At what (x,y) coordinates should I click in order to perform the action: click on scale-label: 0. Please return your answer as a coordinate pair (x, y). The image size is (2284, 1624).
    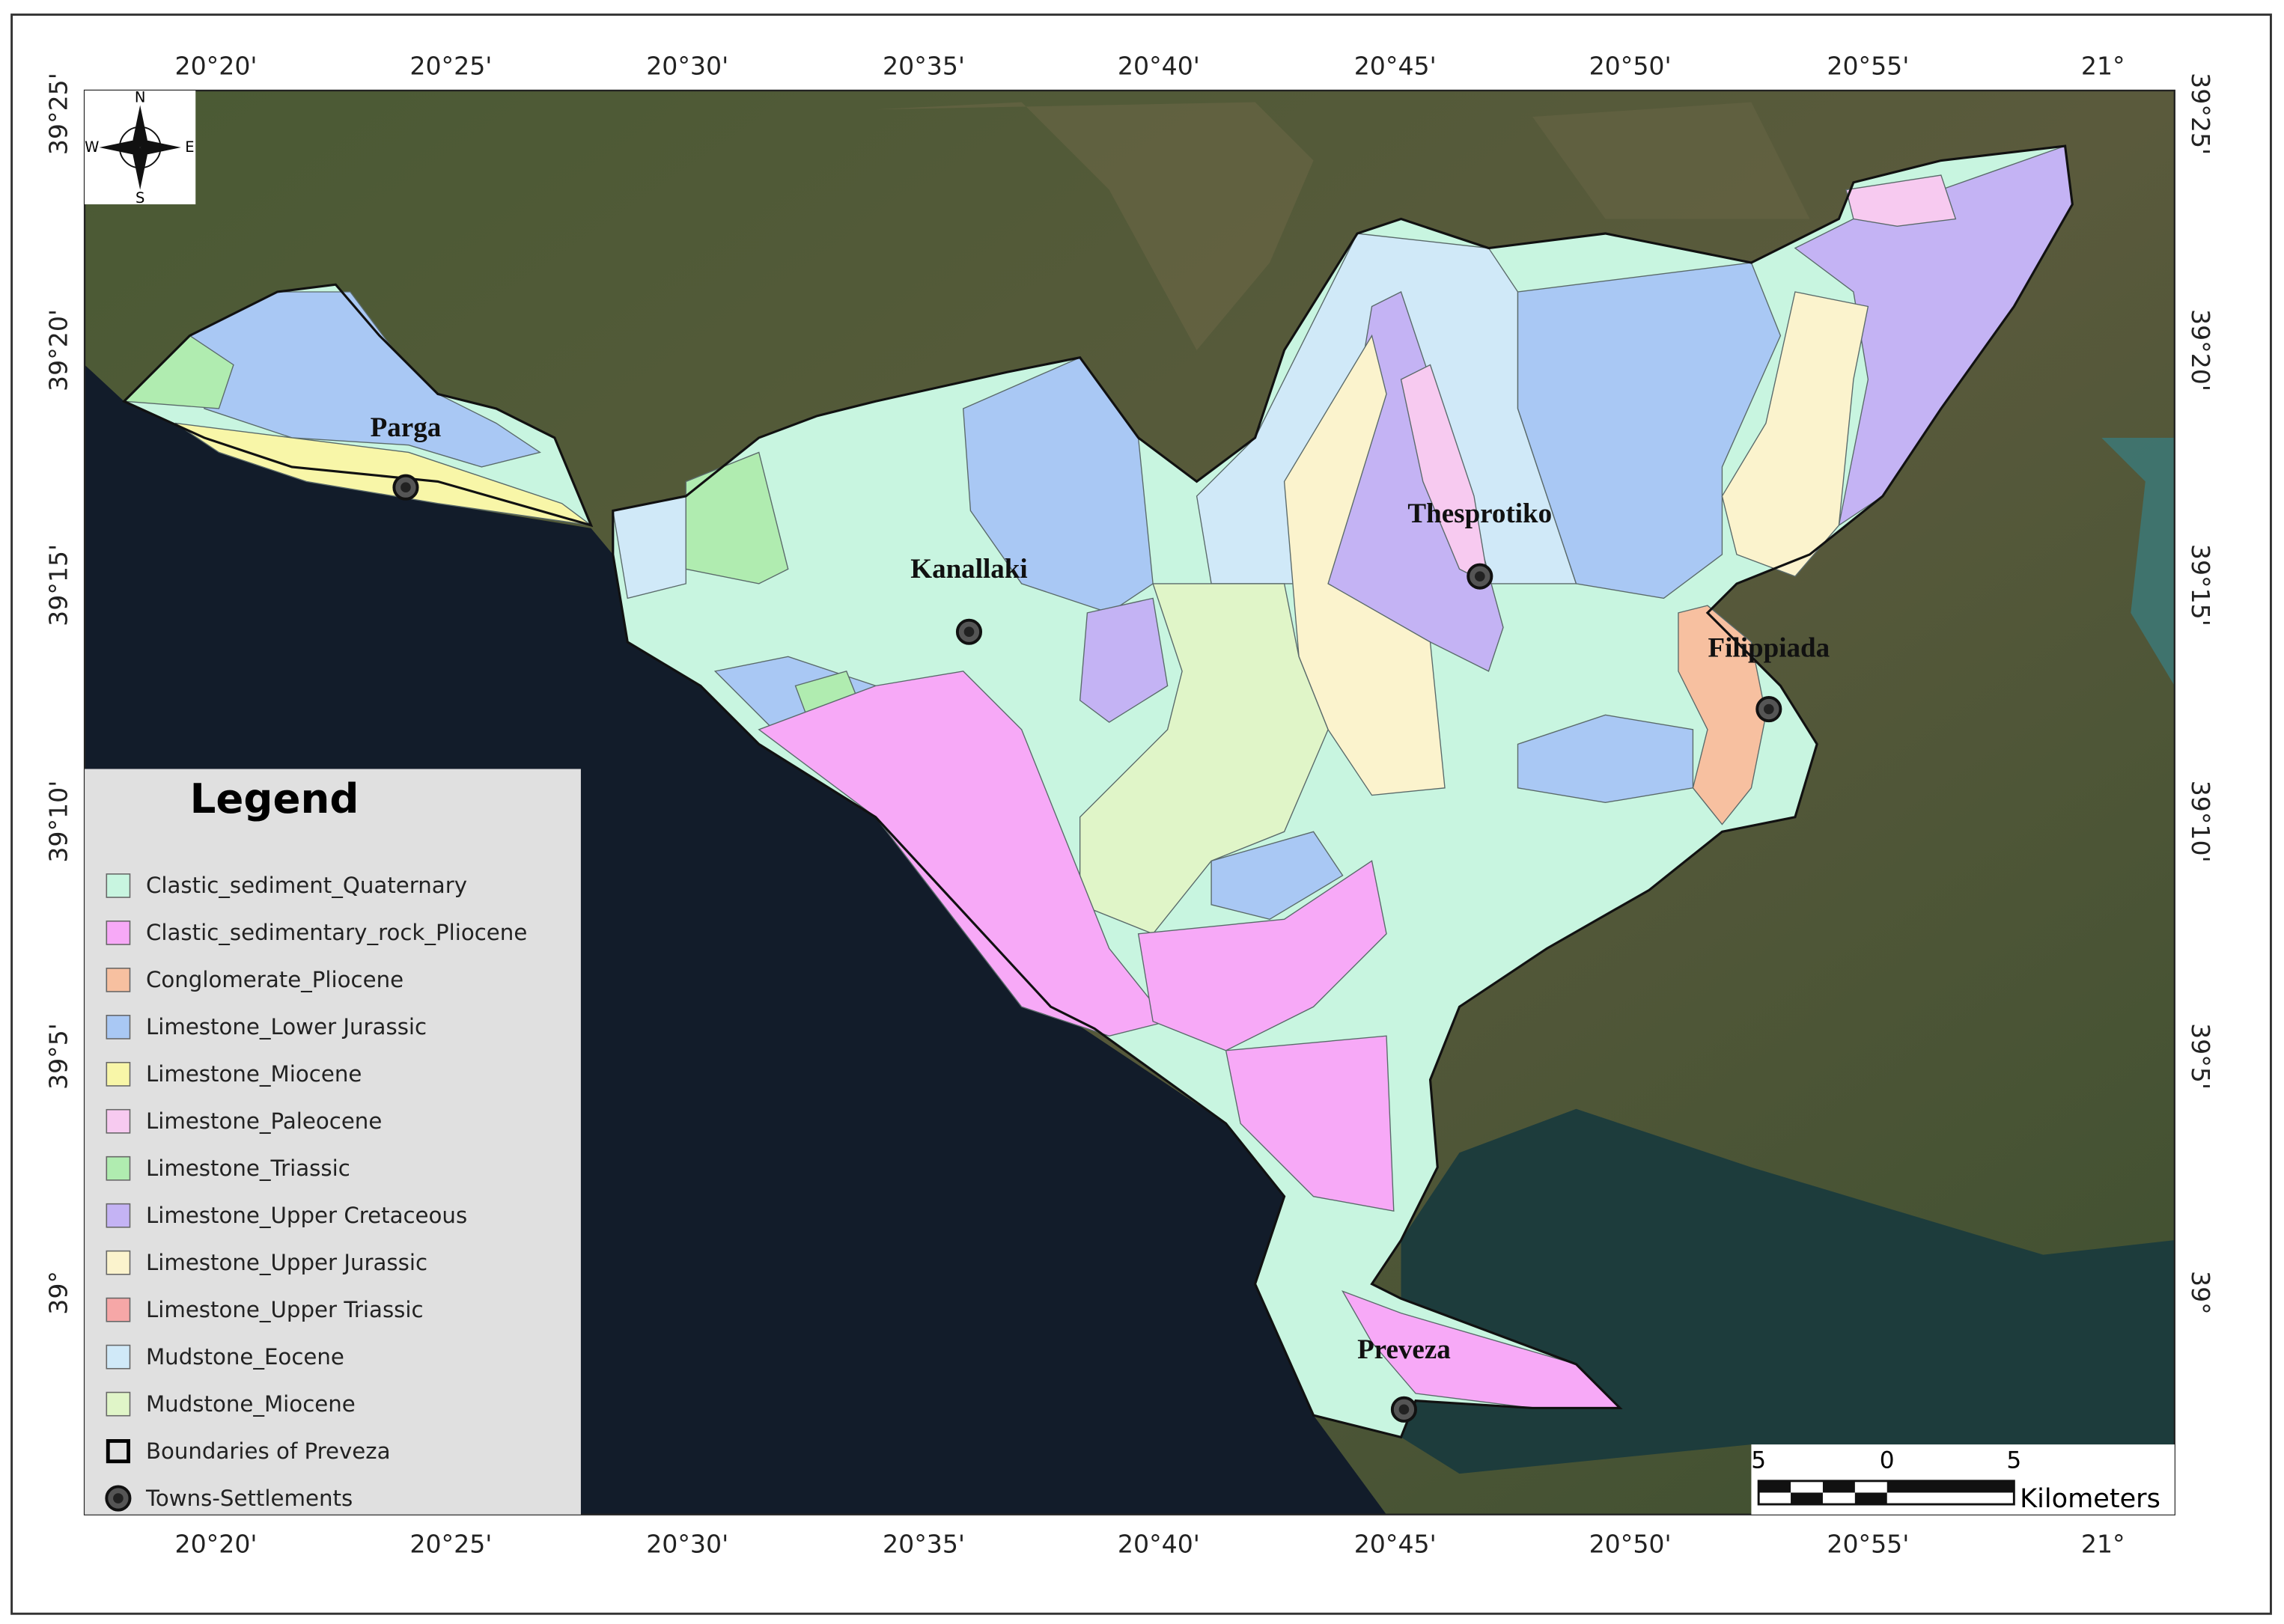
    Looking at the image, I should click on (1887, 1461).